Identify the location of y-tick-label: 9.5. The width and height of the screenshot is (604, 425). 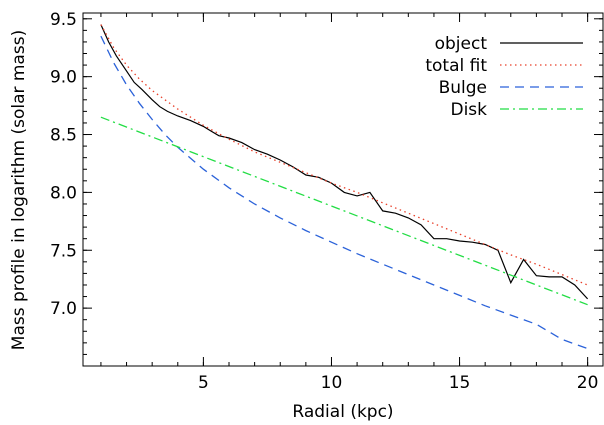
(63, 20).